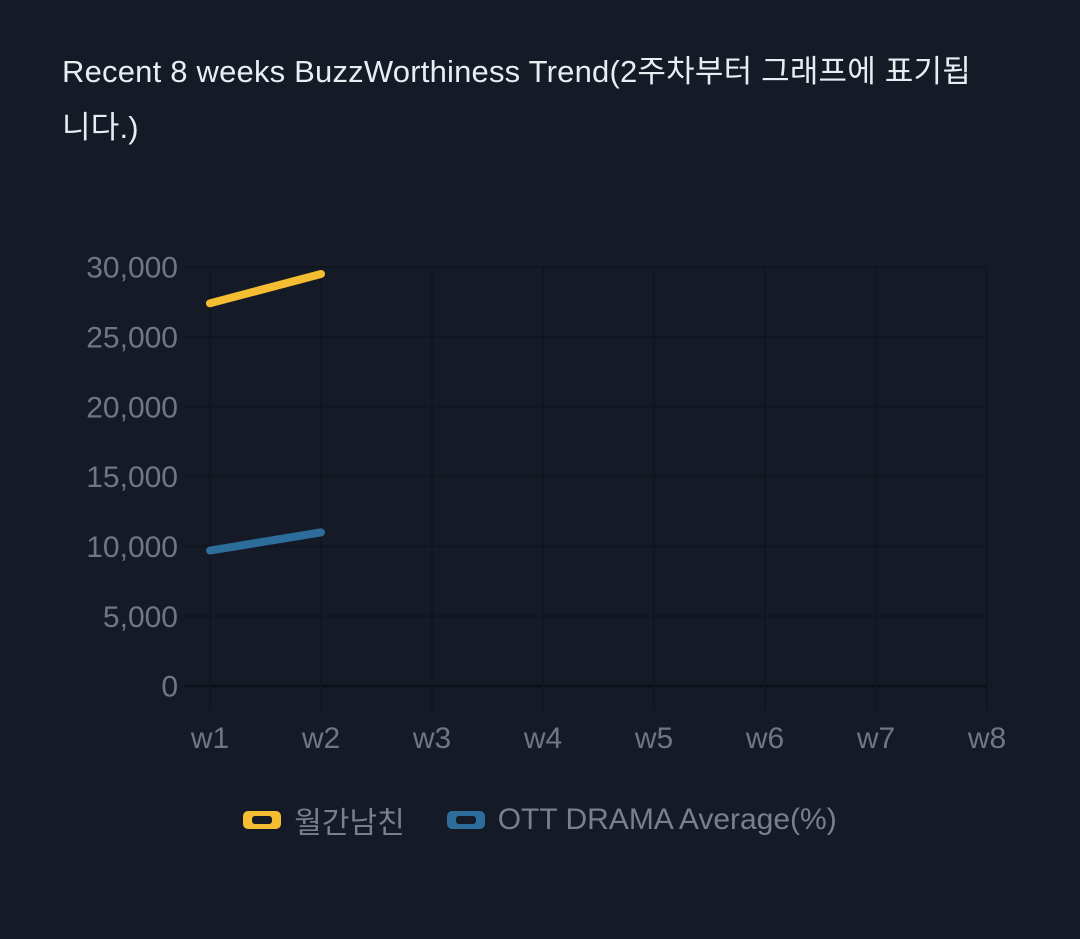  I want to click on series-line-월간남친, so click(265, 288).